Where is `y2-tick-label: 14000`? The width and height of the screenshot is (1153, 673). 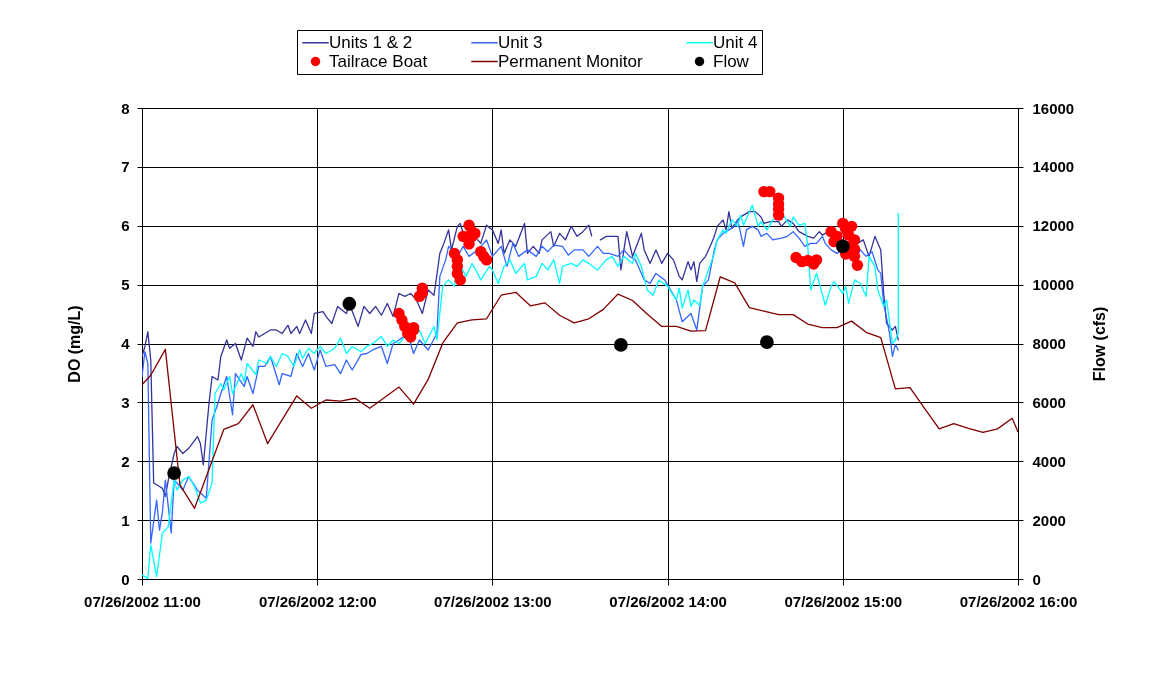
y2-tick-label: 14000 is located at coordinates (1053, 167).